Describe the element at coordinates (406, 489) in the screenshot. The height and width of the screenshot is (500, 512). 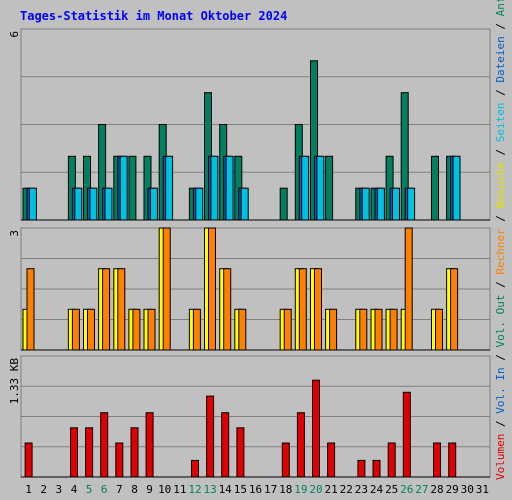
I see `day-label-26: 26` at that location.